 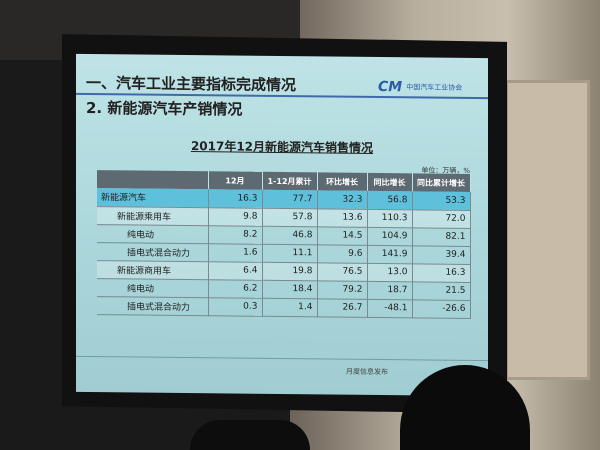 I want to click on cell-value: 18.7, so click(x=389, y=290).